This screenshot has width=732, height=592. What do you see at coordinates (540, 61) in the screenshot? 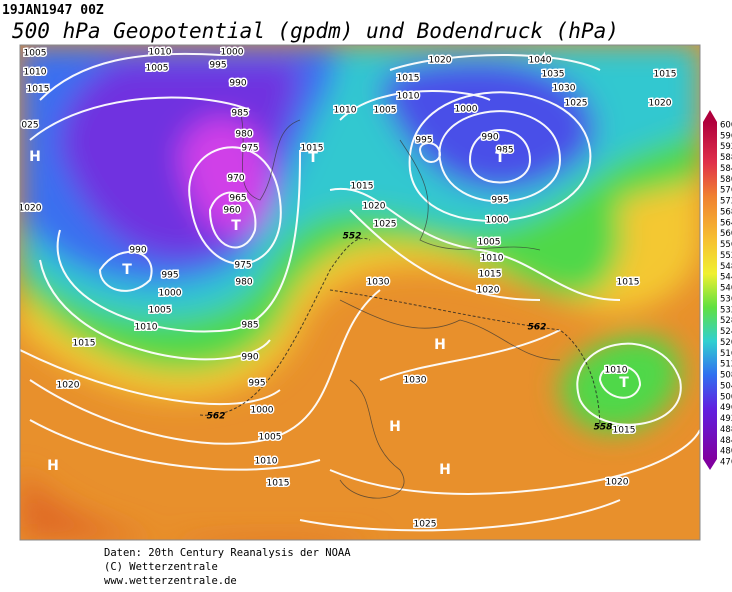
I see `isobar-label: 1040` at bounding box center [540, 61].